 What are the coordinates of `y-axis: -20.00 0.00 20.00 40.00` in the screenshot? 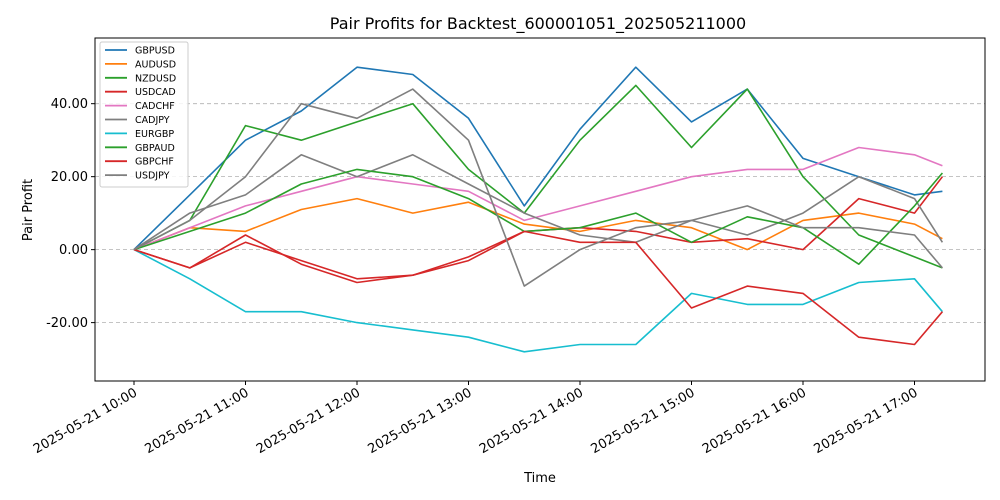 It's located at (70, 214).